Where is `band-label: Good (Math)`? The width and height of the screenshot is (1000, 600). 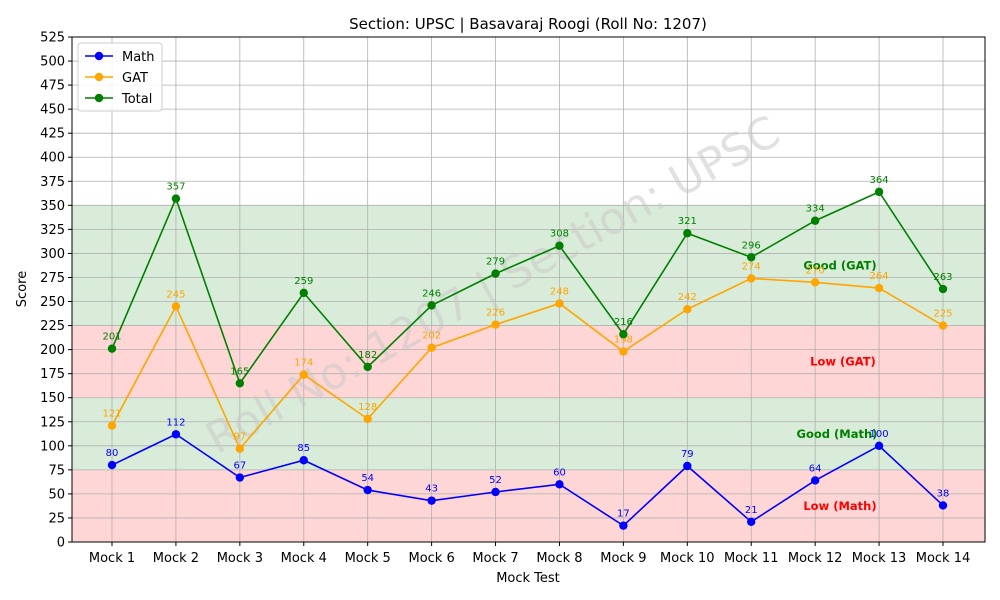
band-label: Good (Math) is located at coordinates (837, 434).